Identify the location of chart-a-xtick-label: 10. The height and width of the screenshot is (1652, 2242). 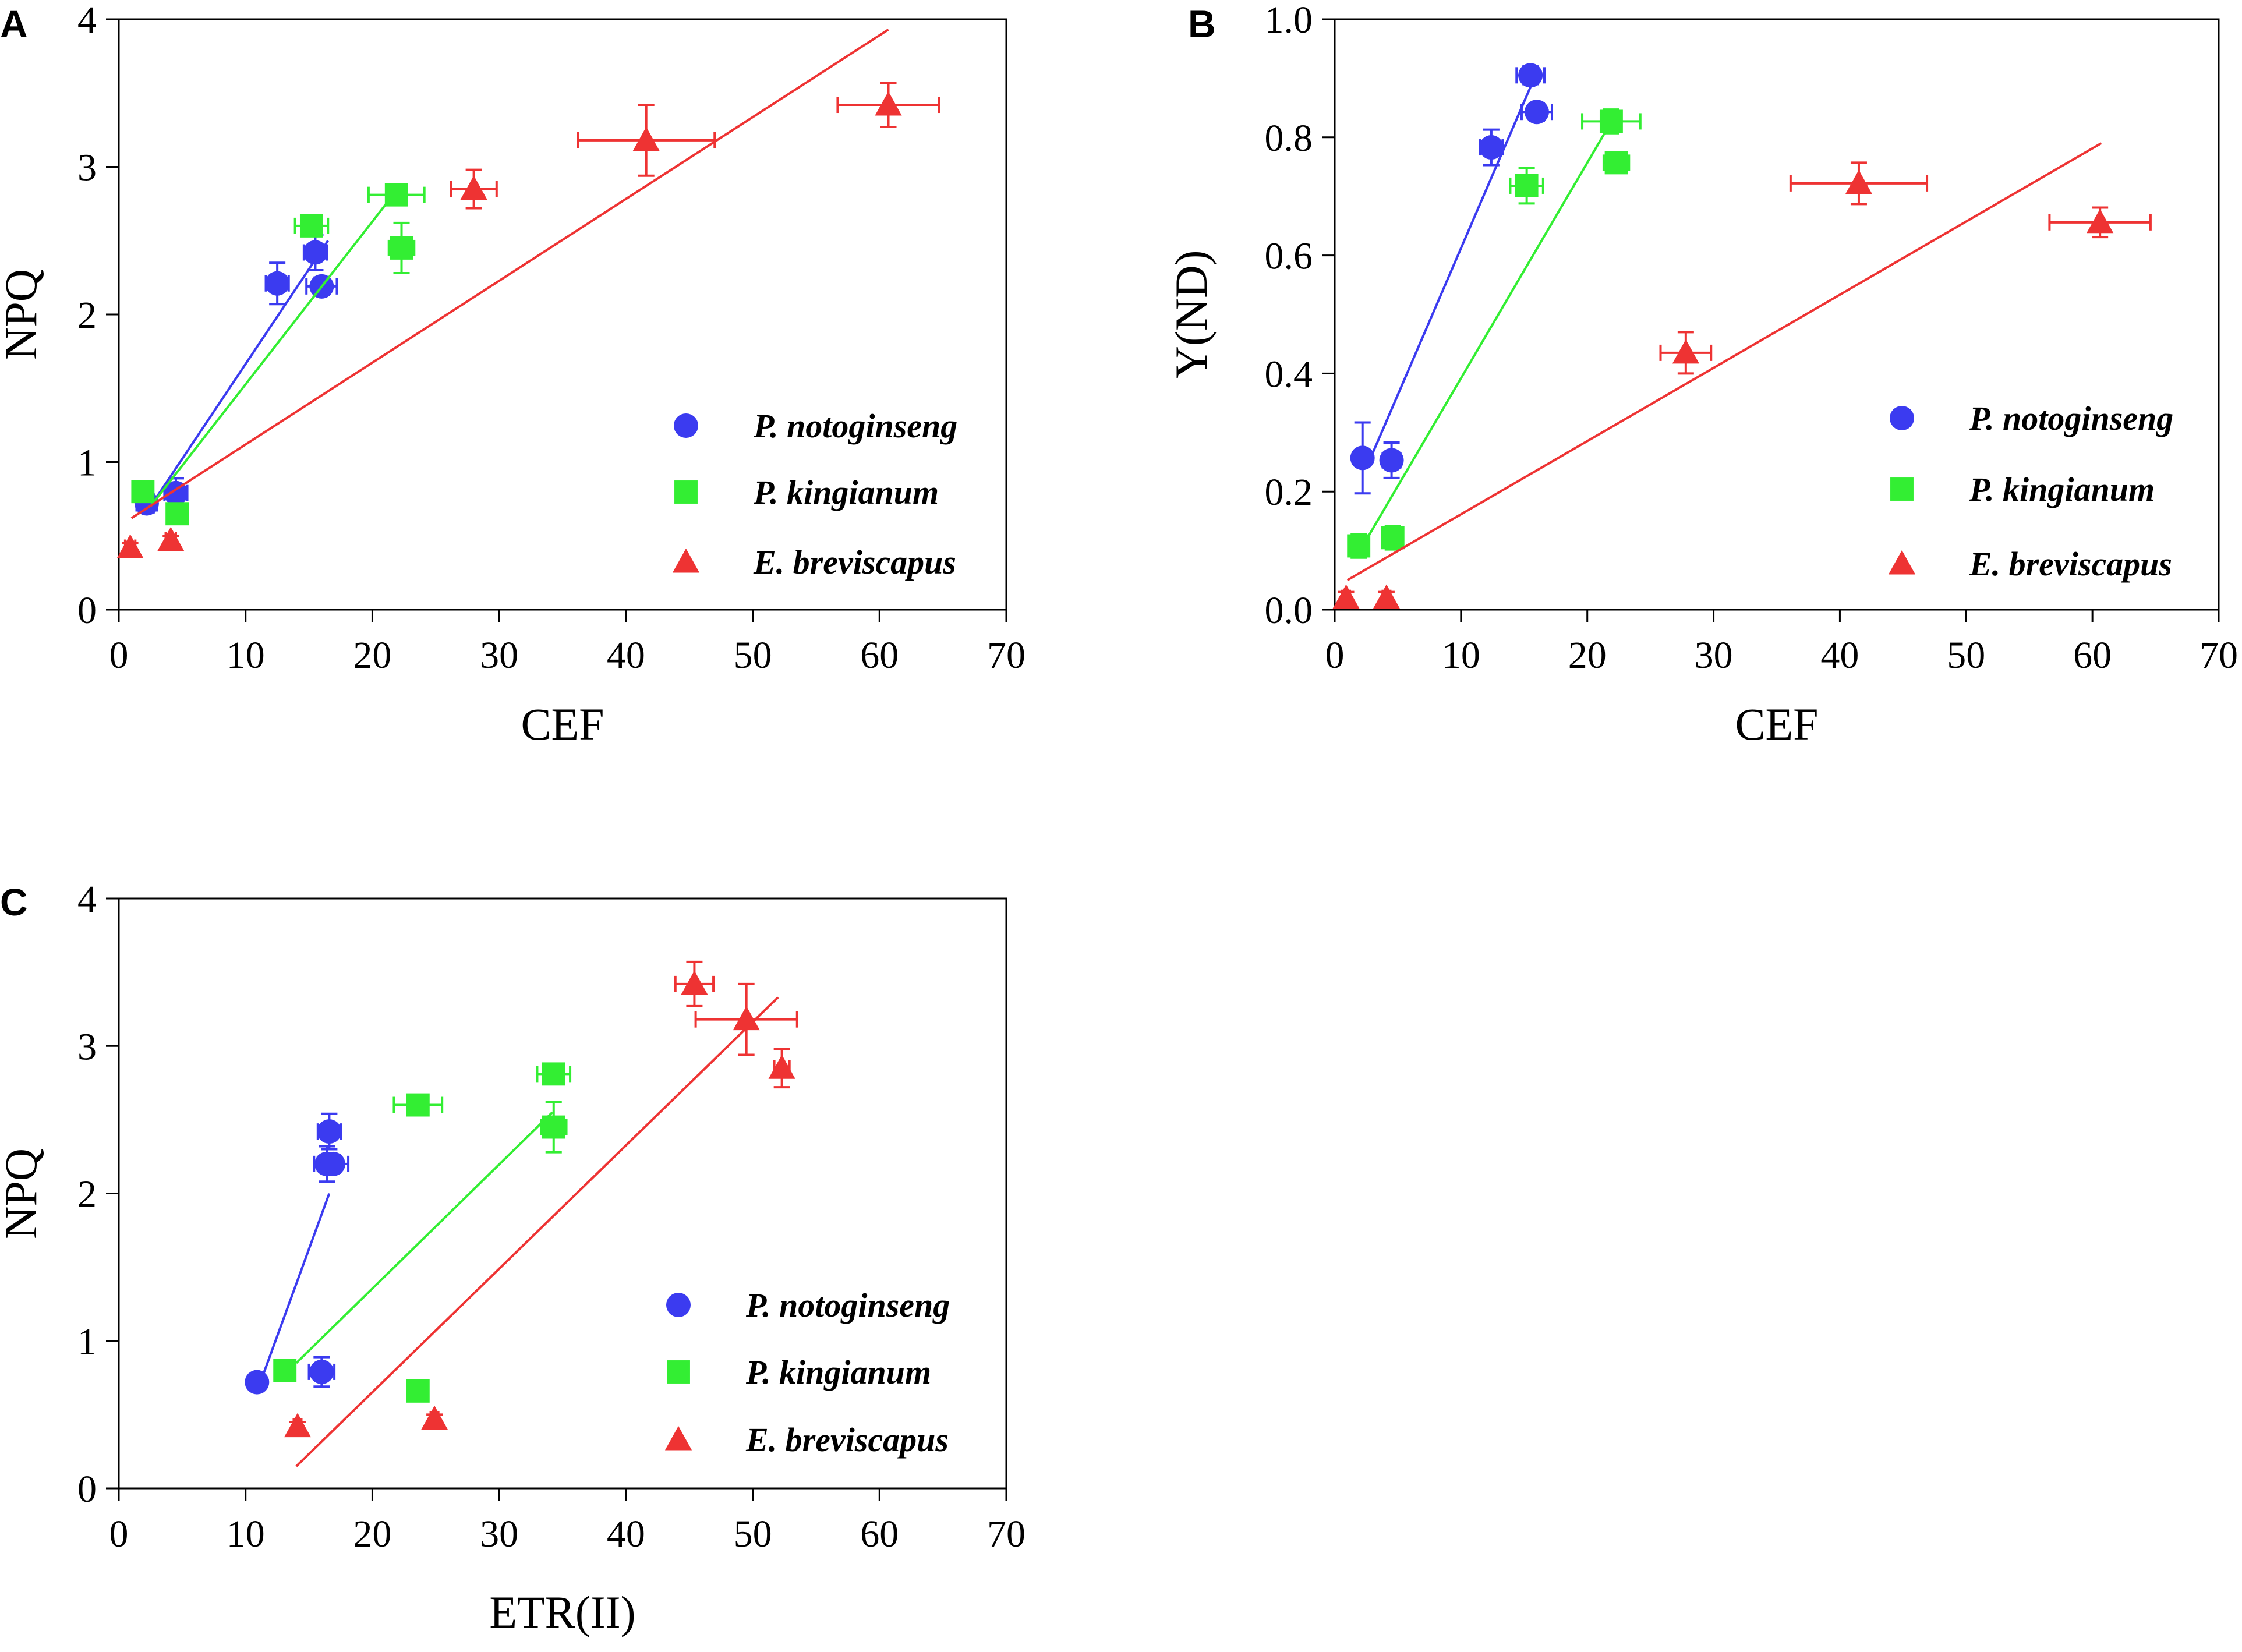
(246, 655).